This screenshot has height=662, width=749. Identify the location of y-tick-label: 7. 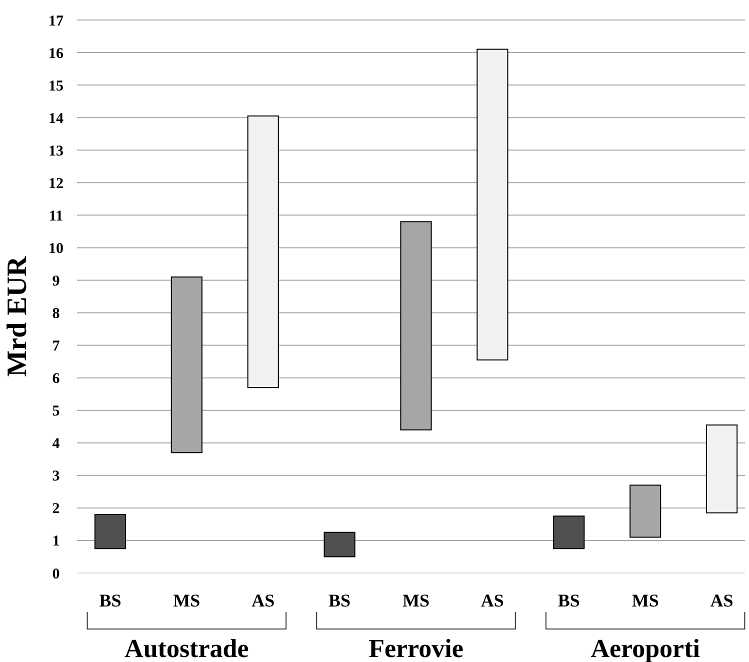
(56, 346).